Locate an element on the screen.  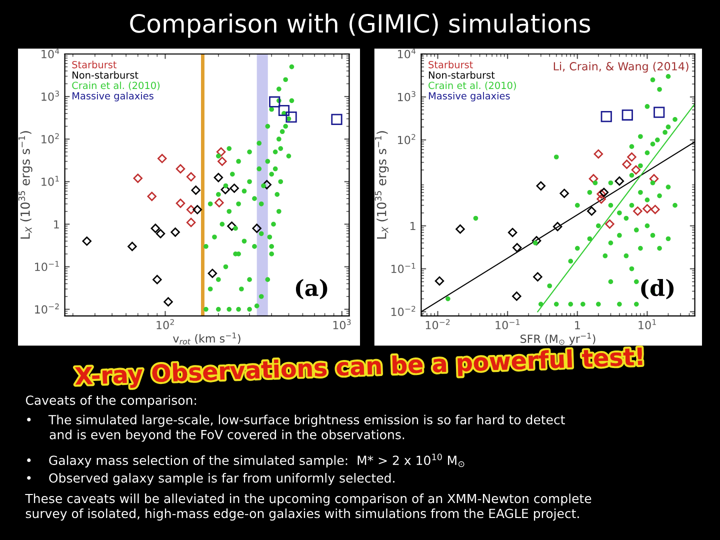
x-tick-label: 1 is located at coordinates (577, 325).